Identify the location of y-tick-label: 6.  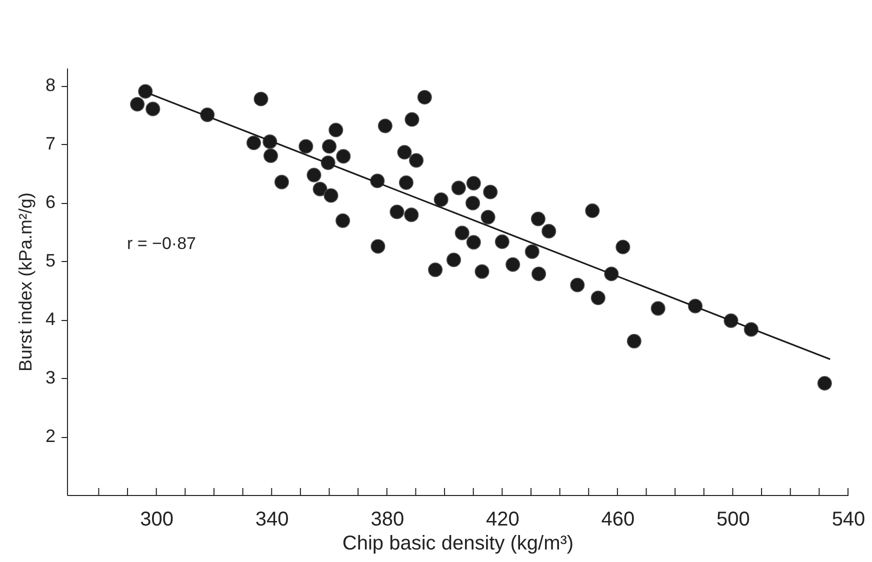
(50, 202).